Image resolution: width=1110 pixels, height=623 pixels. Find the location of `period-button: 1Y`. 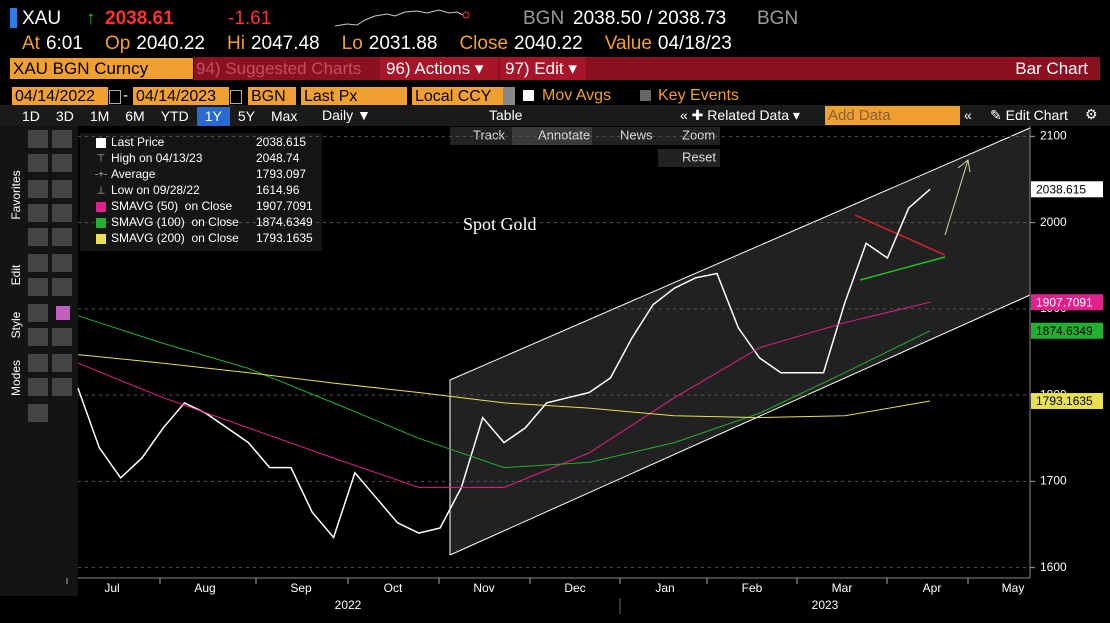

period-button: 1Y is located at coordinates (213, 116).